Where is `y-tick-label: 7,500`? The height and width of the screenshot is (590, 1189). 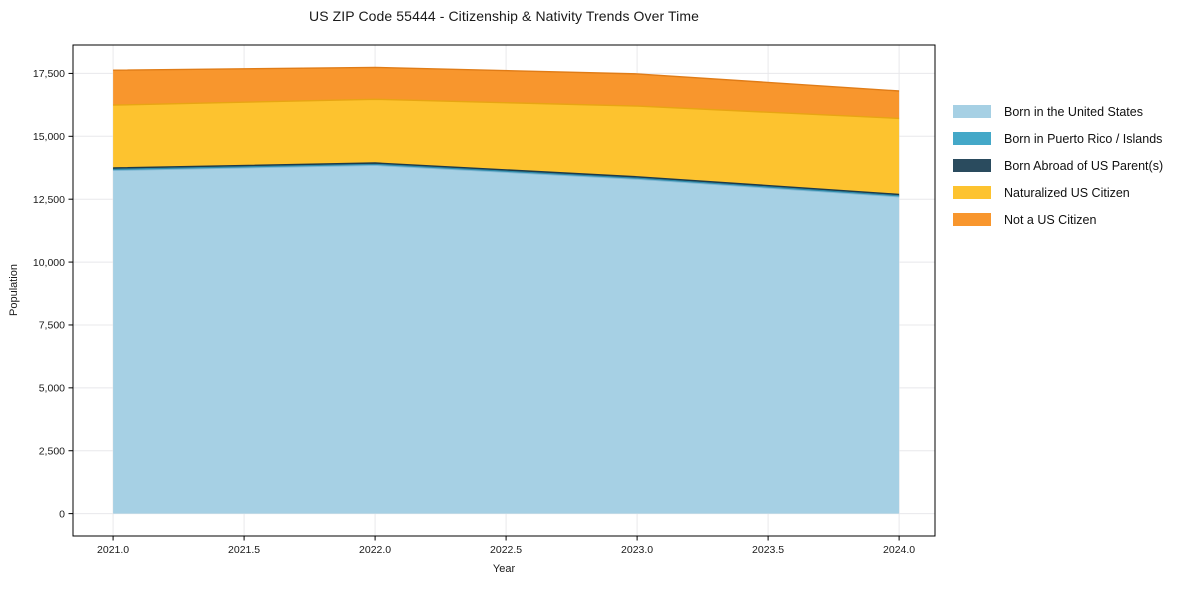
y-tick-label: 7,500 is located at coordinates (52, 326).